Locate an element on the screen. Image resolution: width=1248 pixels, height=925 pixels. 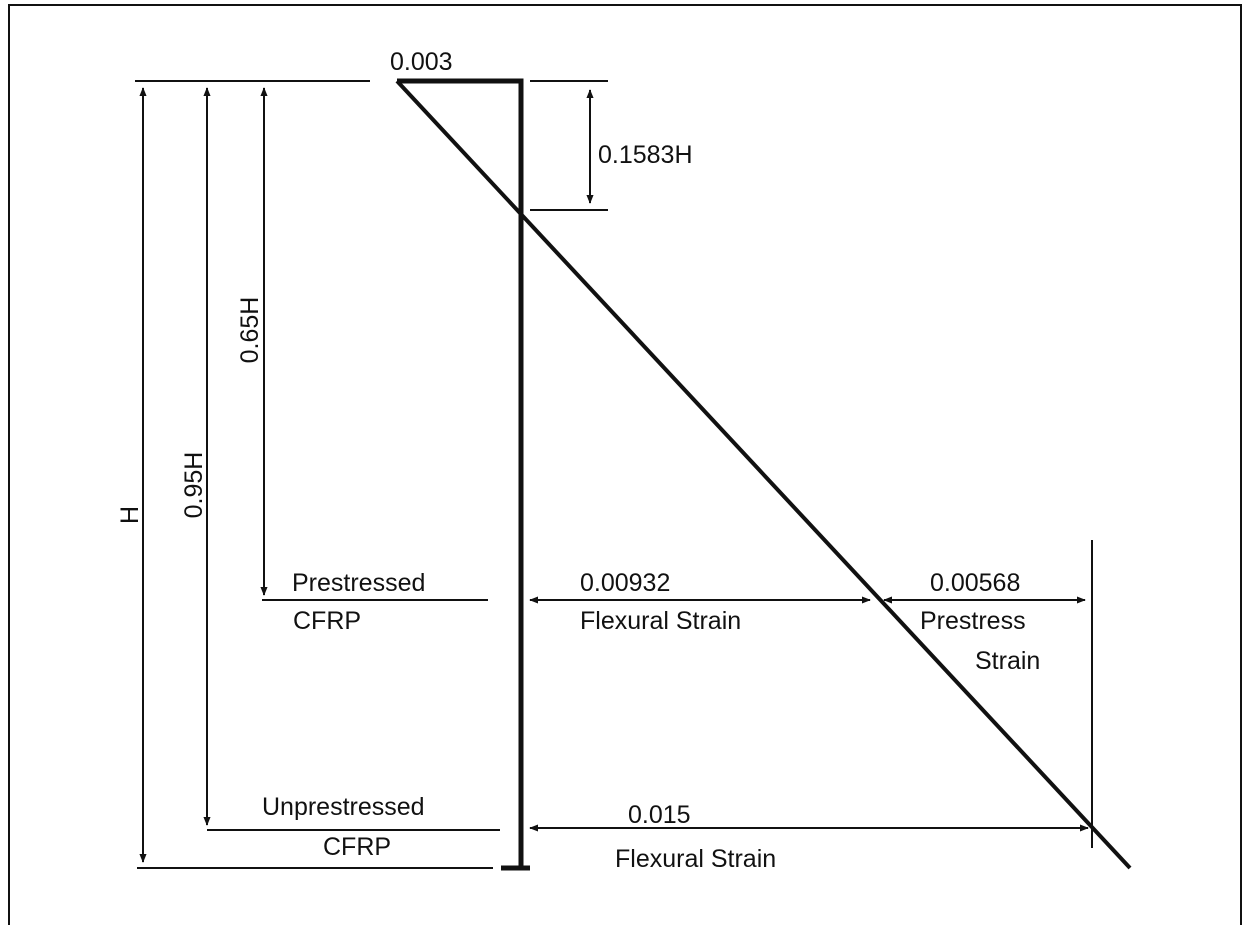
label: 0.95H is located at coordinates (194, 485).